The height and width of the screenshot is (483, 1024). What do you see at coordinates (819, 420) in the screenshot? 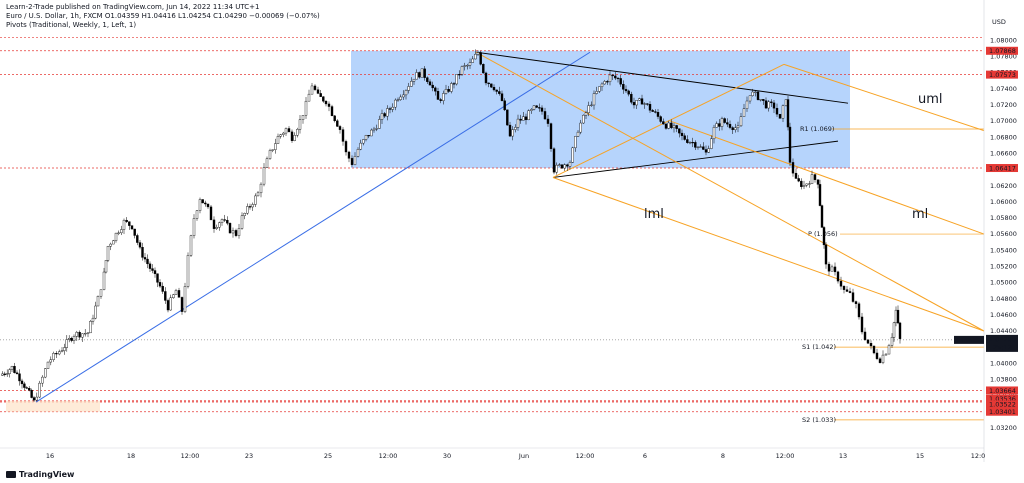
I see `pivot-label-s2: S2 (1.033)` at bounding box center [819, 420].